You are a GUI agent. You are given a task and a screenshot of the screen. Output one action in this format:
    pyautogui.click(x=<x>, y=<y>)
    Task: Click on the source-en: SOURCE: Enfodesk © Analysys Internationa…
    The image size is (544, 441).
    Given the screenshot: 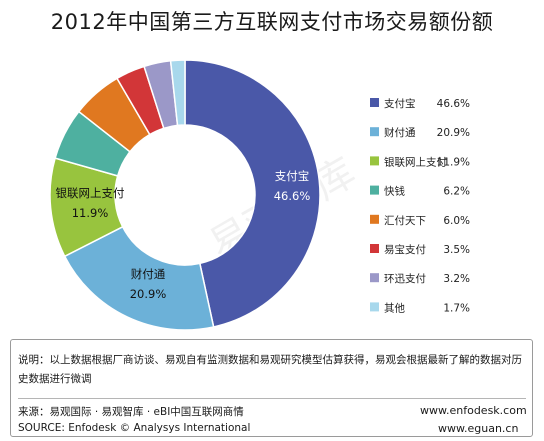 What is the action you would take?
    pyautogui.click(x=134, y=428)
    